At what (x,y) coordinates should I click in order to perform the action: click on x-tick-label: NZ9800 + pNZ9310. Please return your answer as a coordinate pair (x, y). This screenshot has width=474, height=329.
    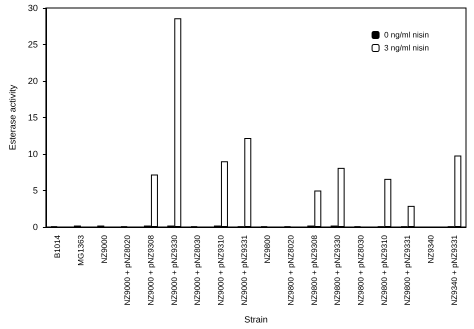
    Looking at the image, I should click on (384, 270).